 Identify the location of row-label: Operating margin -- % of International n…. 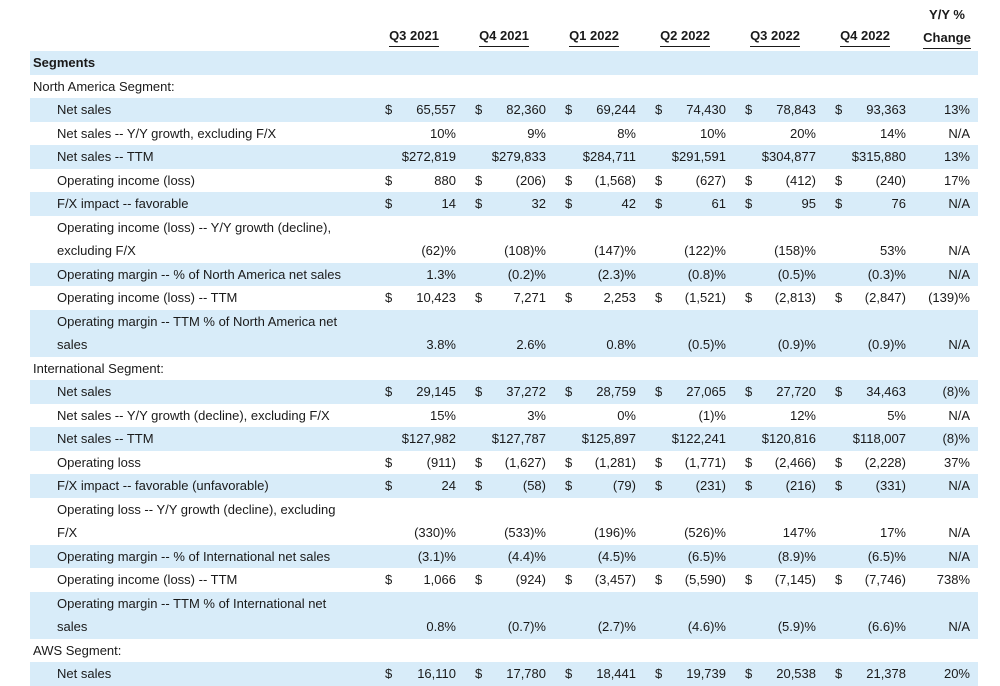
(194, 556).